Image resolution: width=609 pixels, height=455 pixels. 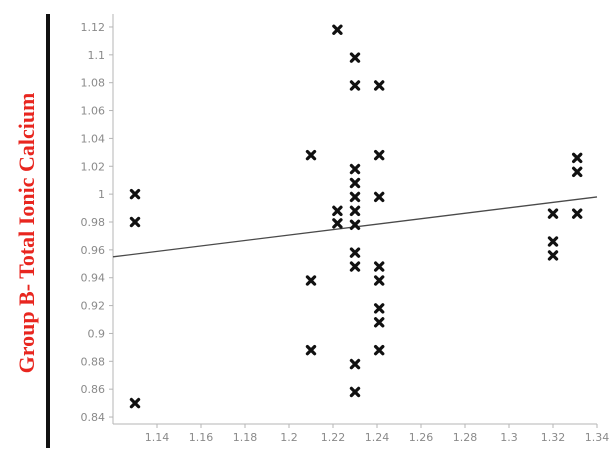 I want to click on y-tick-label: 0.9, so click(x=97, y=333).